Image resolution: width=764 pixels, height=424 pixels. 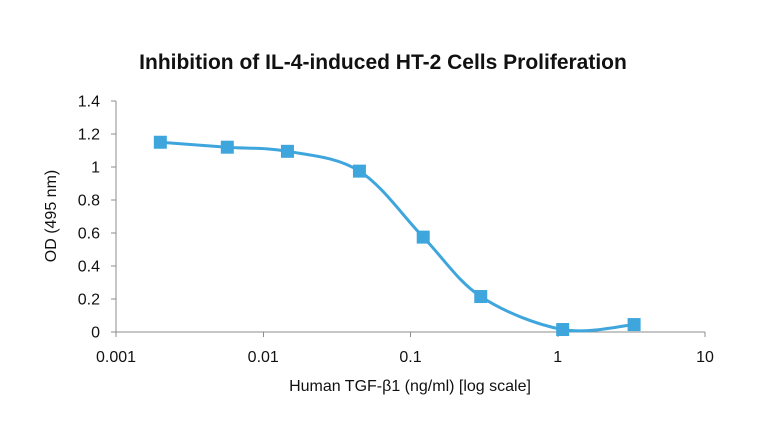 What do you see at coordinates (89, 234) in the screenshot?
I see `y-tick-label: 0.6` at bounding box center [89, 234].